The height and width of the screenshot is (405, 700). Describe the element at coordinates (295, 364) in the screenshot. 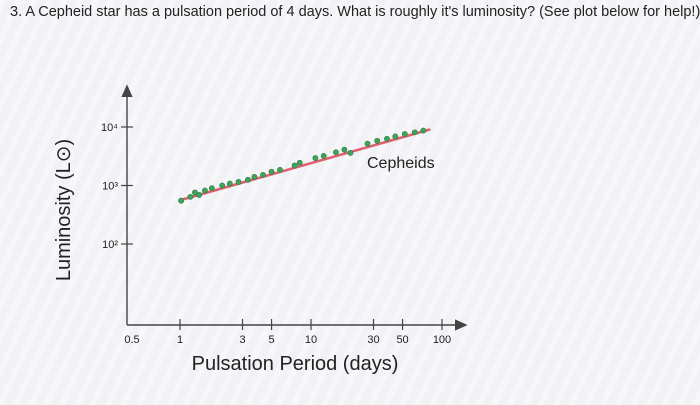

I see `x-axis-title: Pulsation Period (days)` at that location.